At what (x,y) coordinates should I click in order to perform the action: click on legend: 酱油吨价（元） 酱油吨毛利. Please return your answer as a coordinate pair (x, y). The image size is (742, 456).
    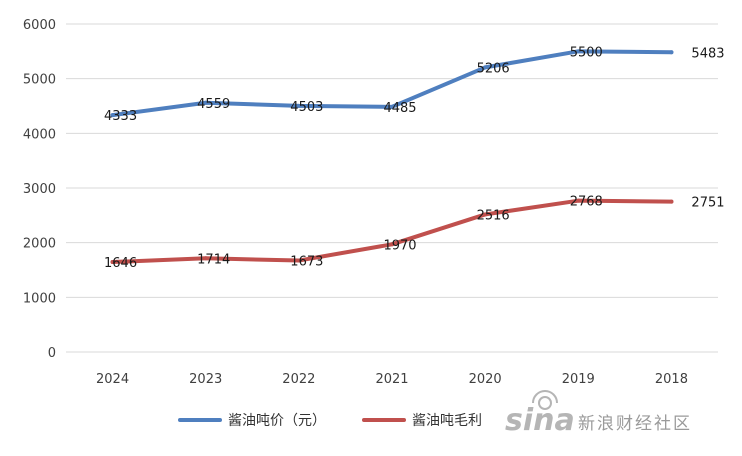
    Looking at the image, I should click on (330, 421).